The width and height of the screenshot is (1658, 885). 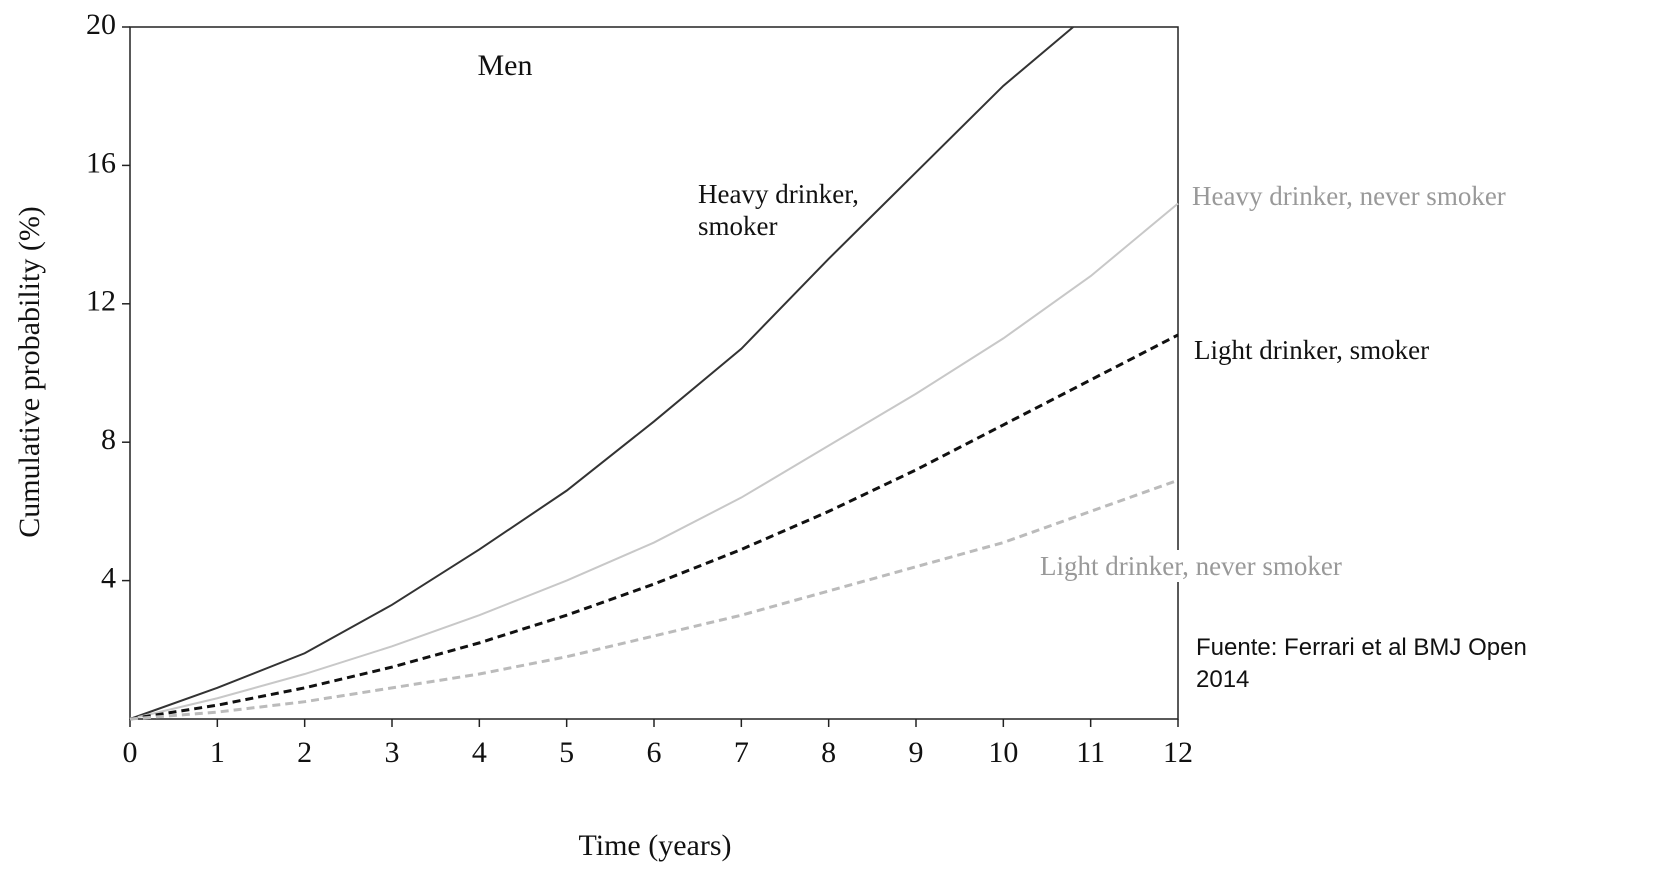 What do you see at coordinates (654, 845) in the screenshot?
I see `x-axis-label: Time (years)` at bounding box center [654, 845].